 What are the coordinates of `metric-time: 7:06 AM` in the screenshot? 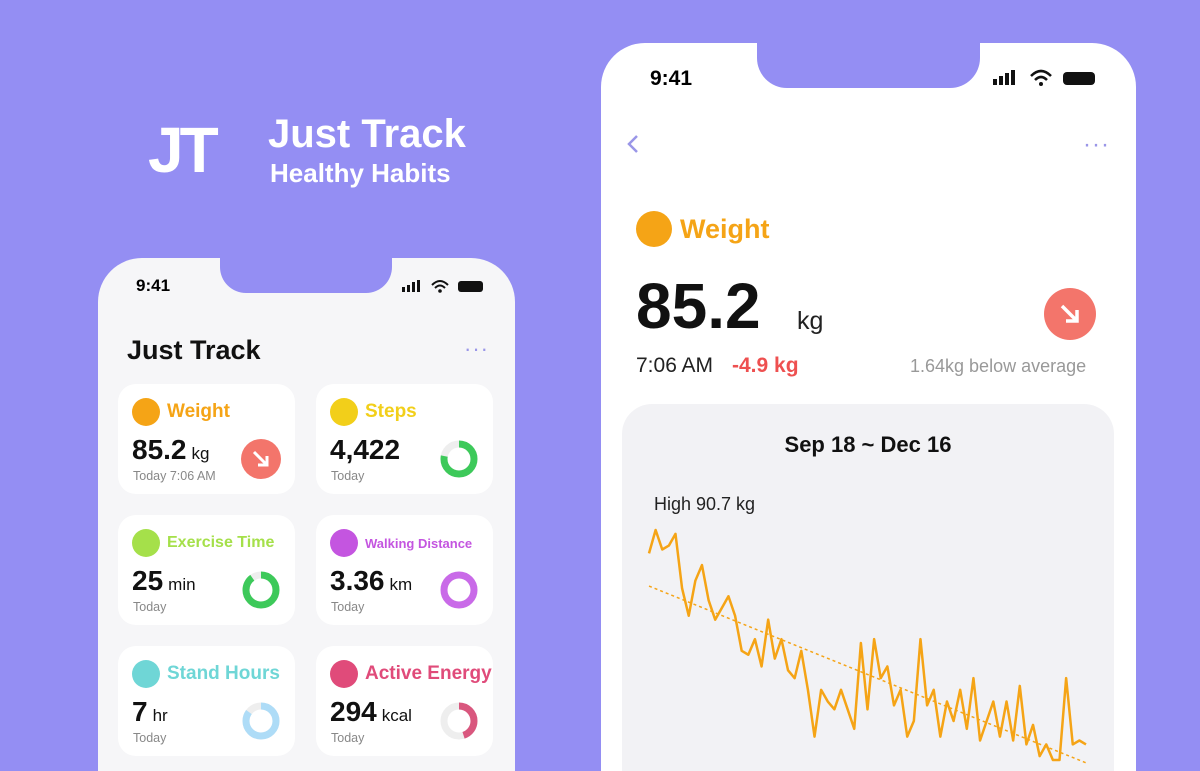 It's located at (675, 365).